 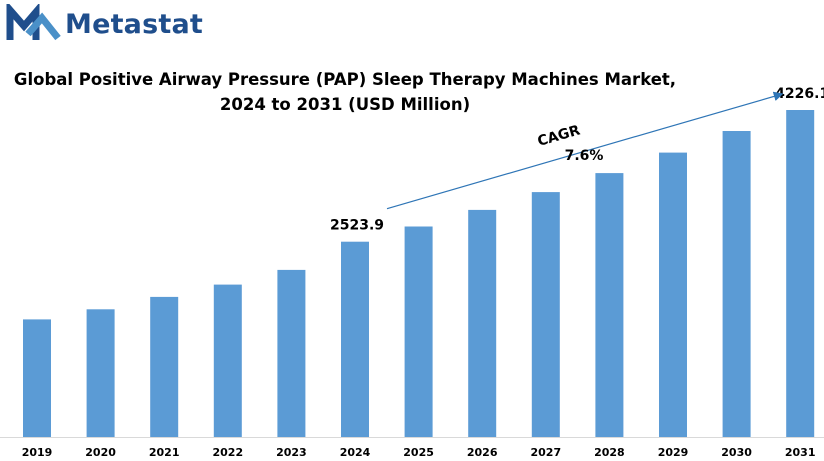 I want to click on x-tick-label-2023: 2023, so click(x=291, y=452).